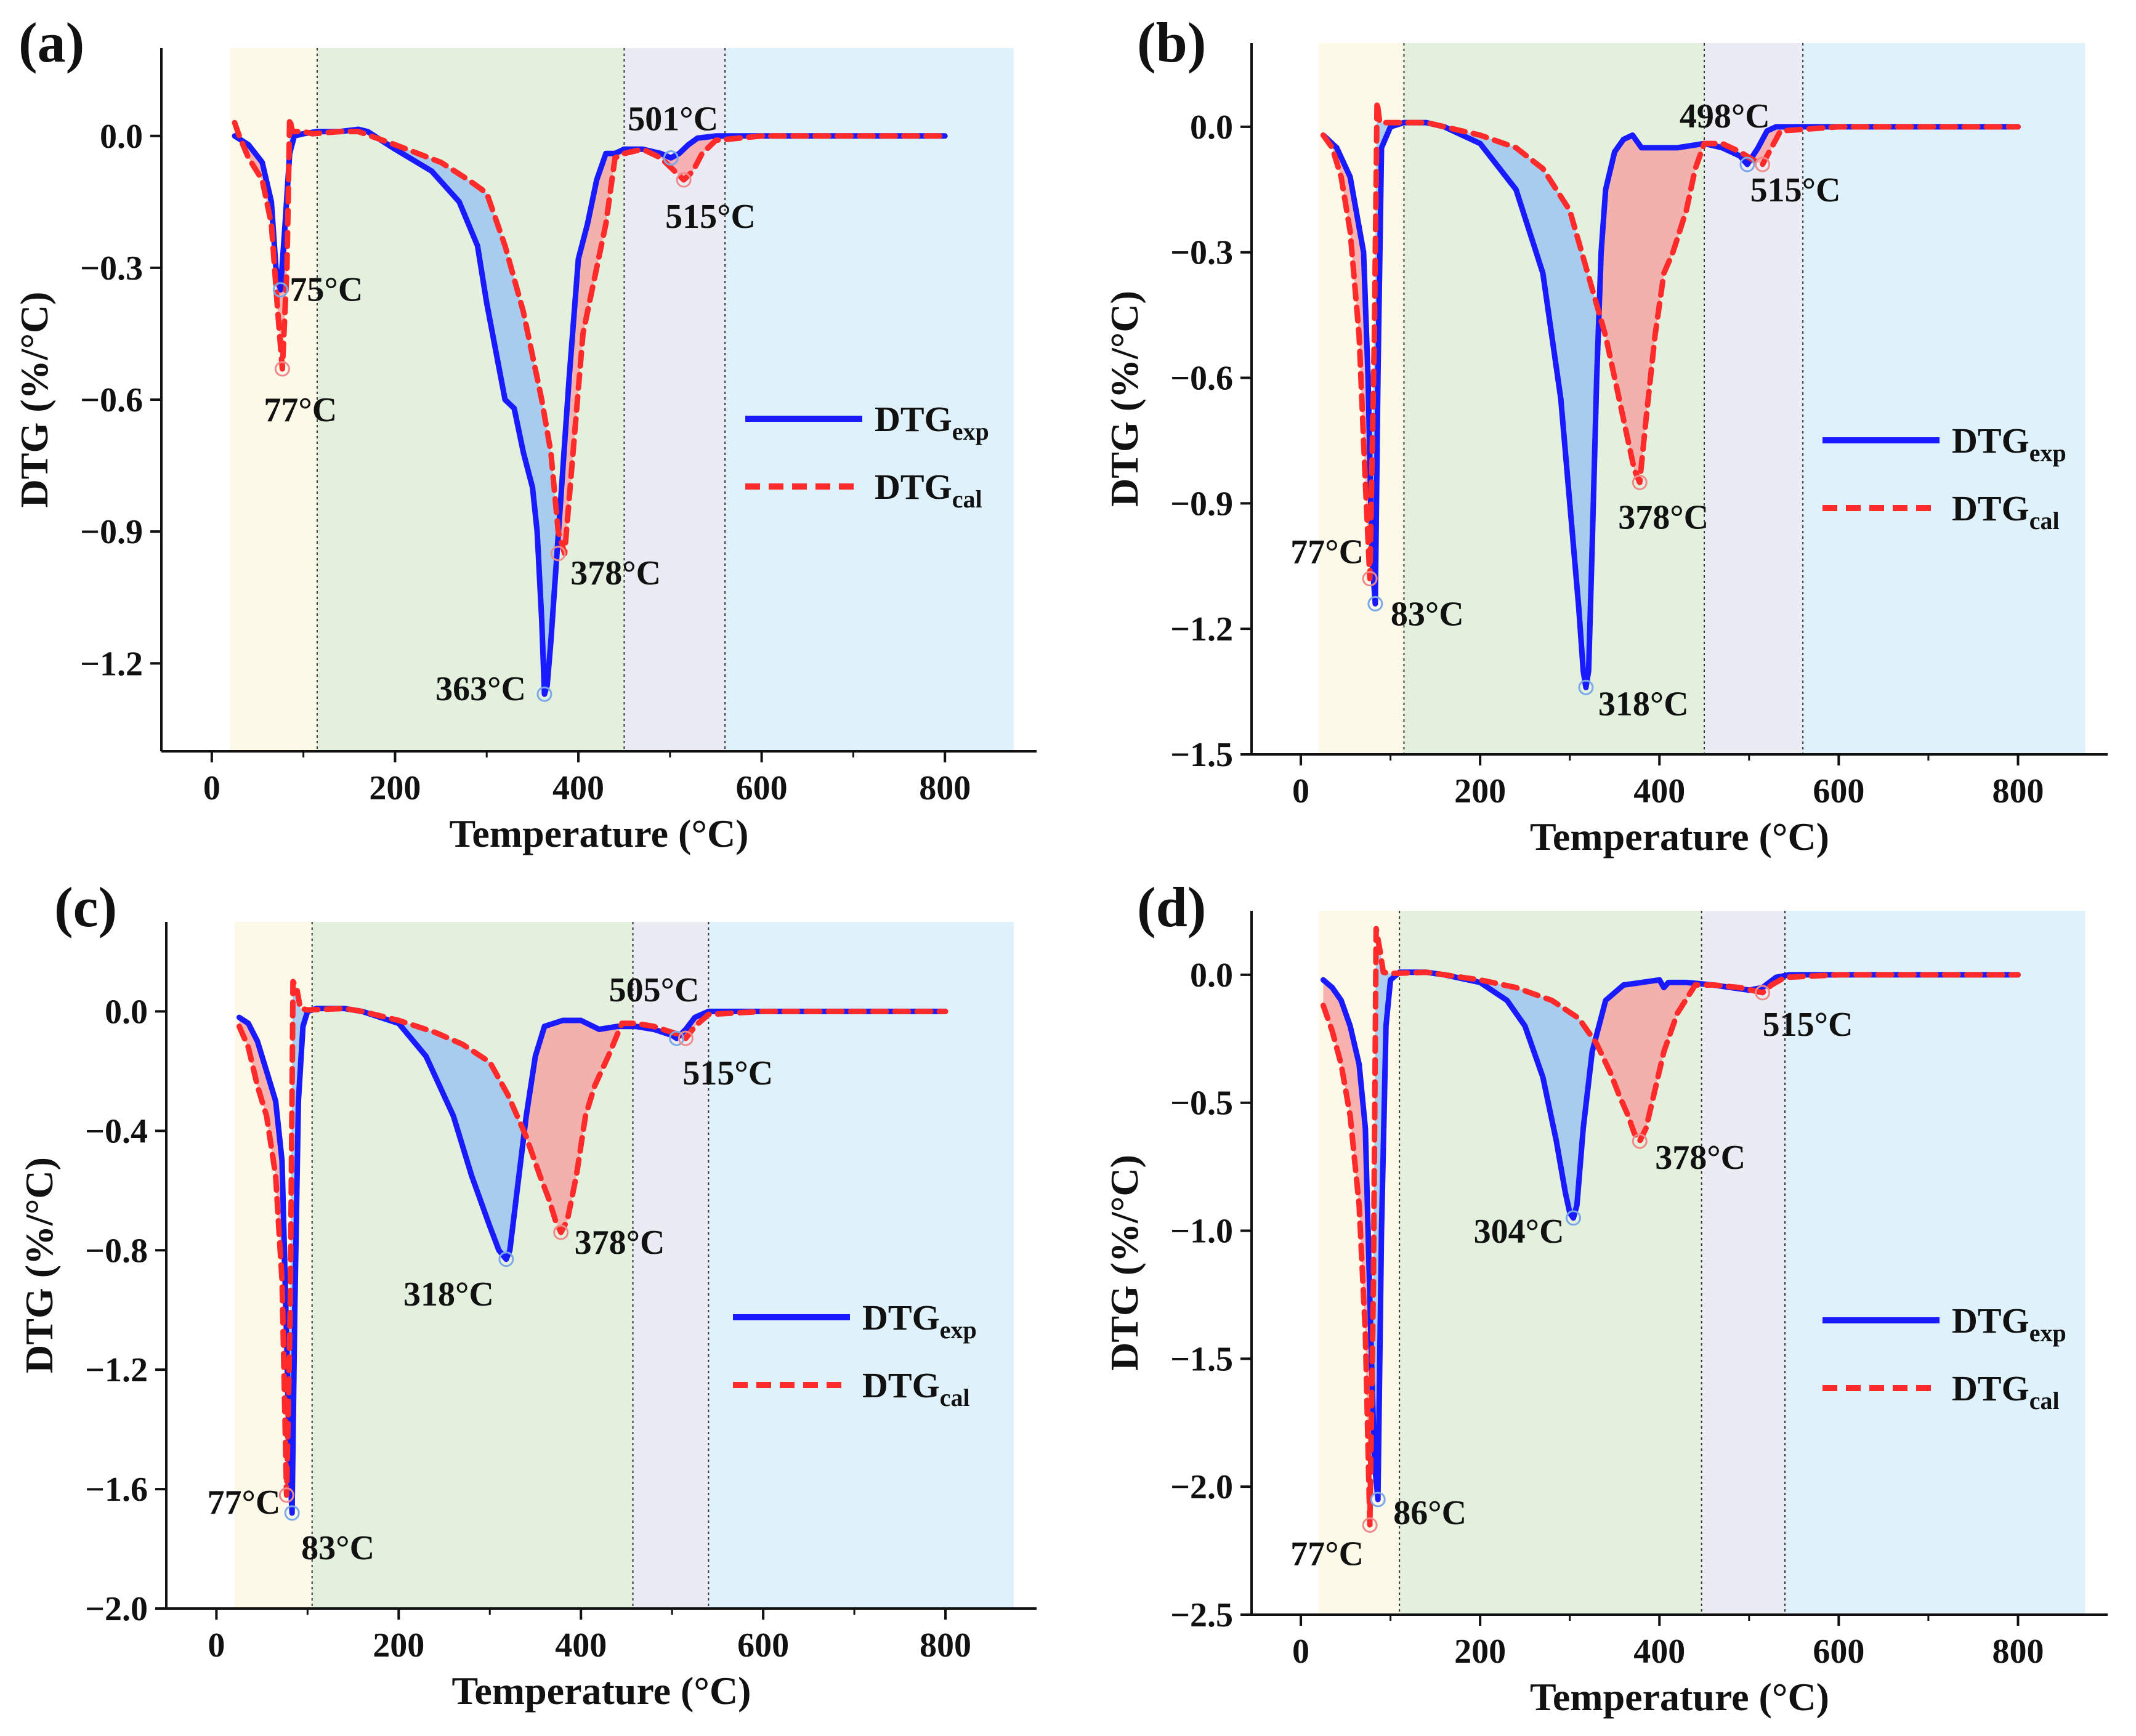 The width and height of the screenshot is (2136, 1736). What do you see at coordinates (1201, 1615) in the screenshot?
I see `y-tick-label: −2.5` at bounding box center [1201, 1615].